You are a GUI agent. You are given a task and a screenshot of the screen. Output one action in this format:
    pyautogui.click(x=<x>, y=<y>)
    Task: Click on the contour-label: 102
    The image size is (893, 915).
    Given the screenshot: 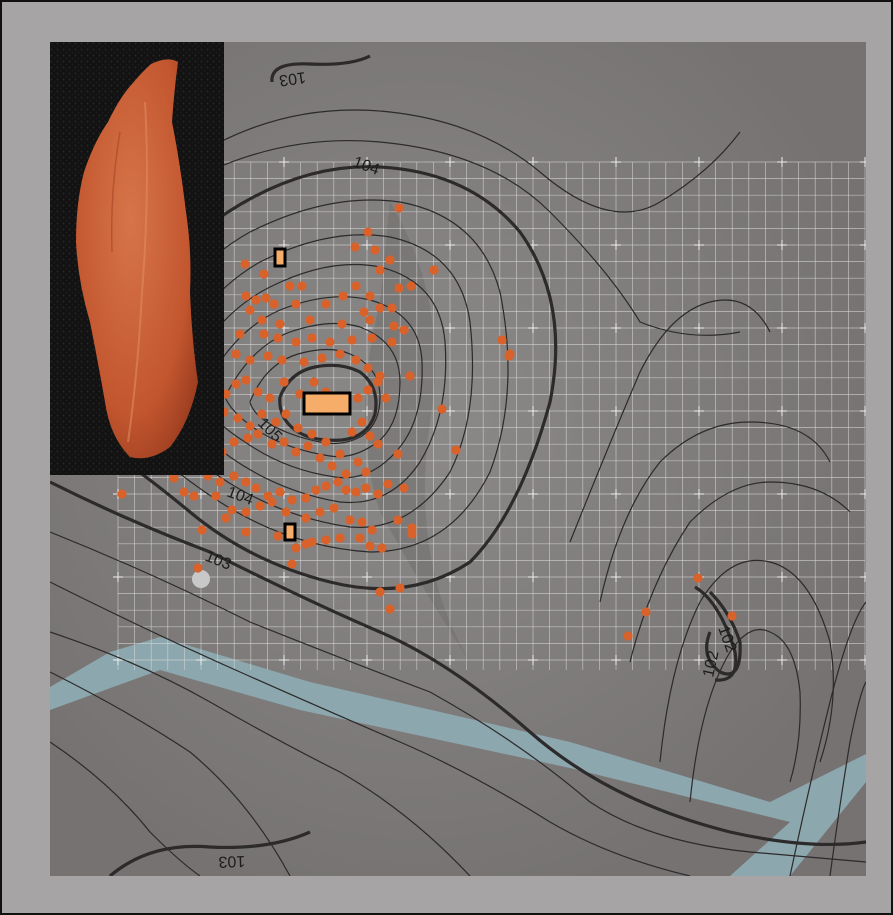 What is the action you would take?
    pyautogui.click(x=711, y=664)
    